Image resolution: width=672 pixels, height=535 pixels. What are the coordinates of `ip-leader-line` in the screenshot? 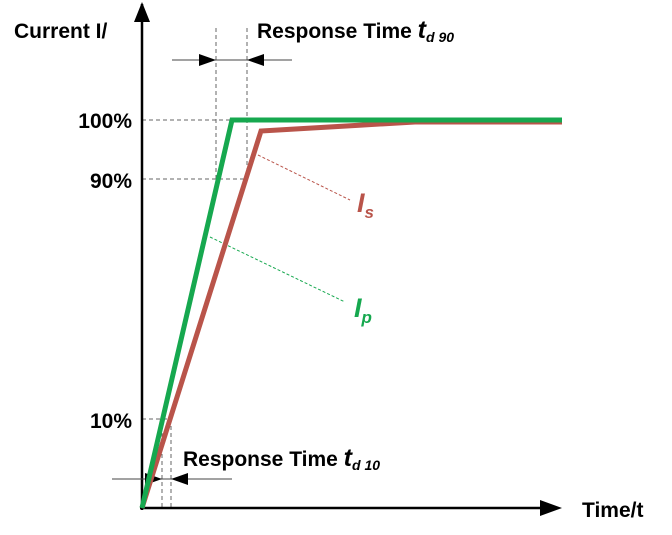 It's located at (277, 269).